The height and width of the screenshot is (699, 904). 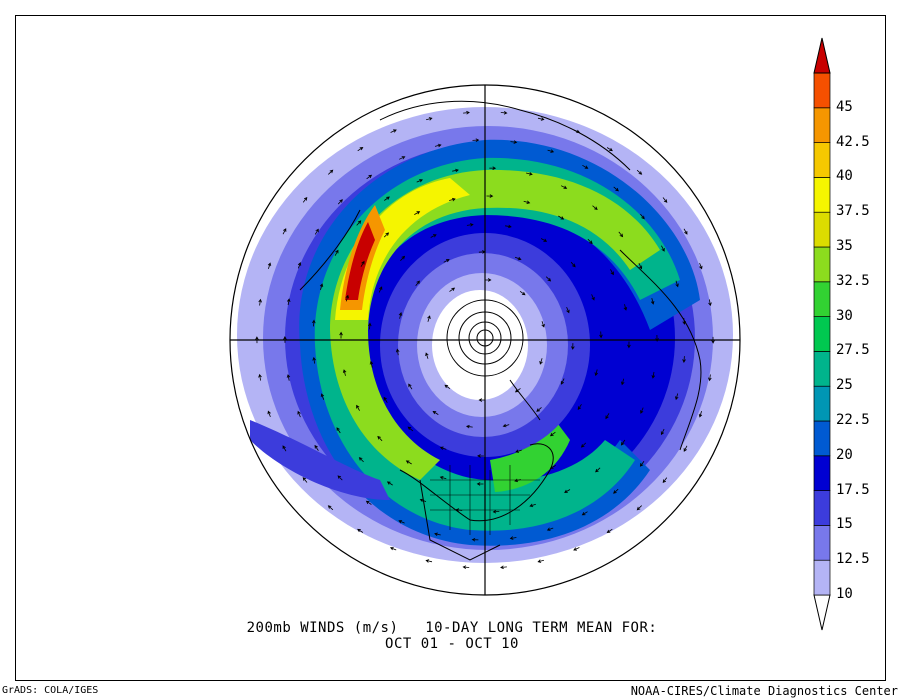 I want to click on map-title-line2: OCT 01 - OCT 10, so click(x=452, y=644).